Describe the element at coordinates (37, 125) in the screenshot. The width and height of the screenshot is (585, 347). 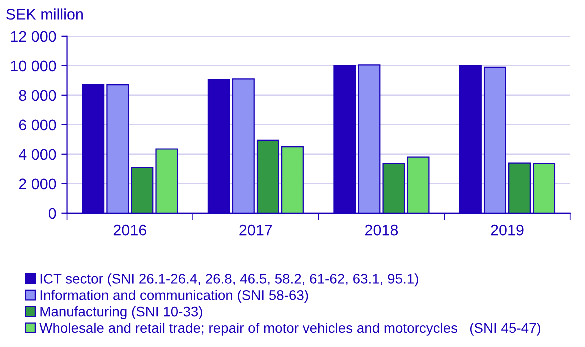
I see `y-tick-label: 6 000` at that location.